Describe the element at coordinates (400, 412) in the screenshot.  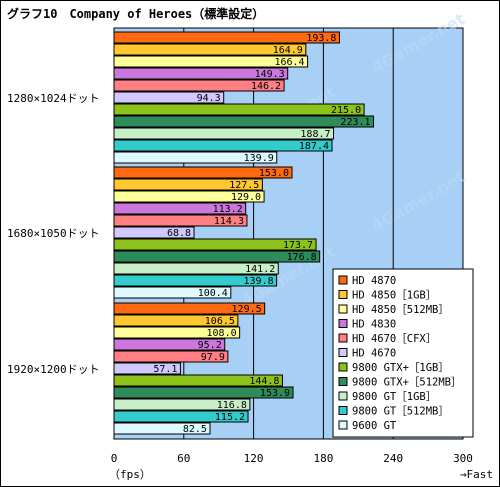
I see `legend-label-9: 9800 GT［512MB］` at that location.